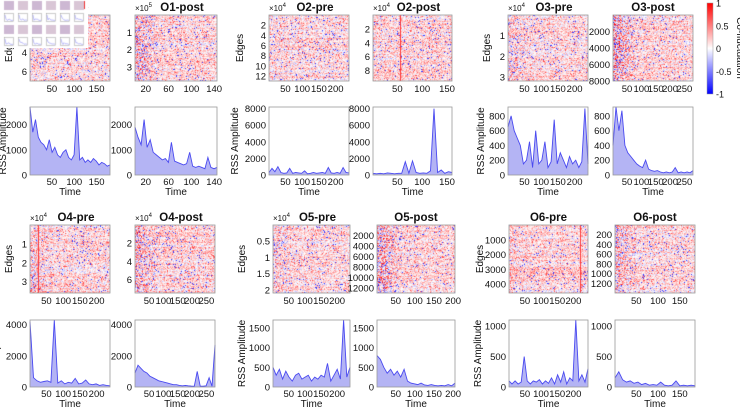 Image resolution: width=740 pixels, height=409 pixels. I want to click on heatmap-time-tick-label: 20, so click(146, 89).